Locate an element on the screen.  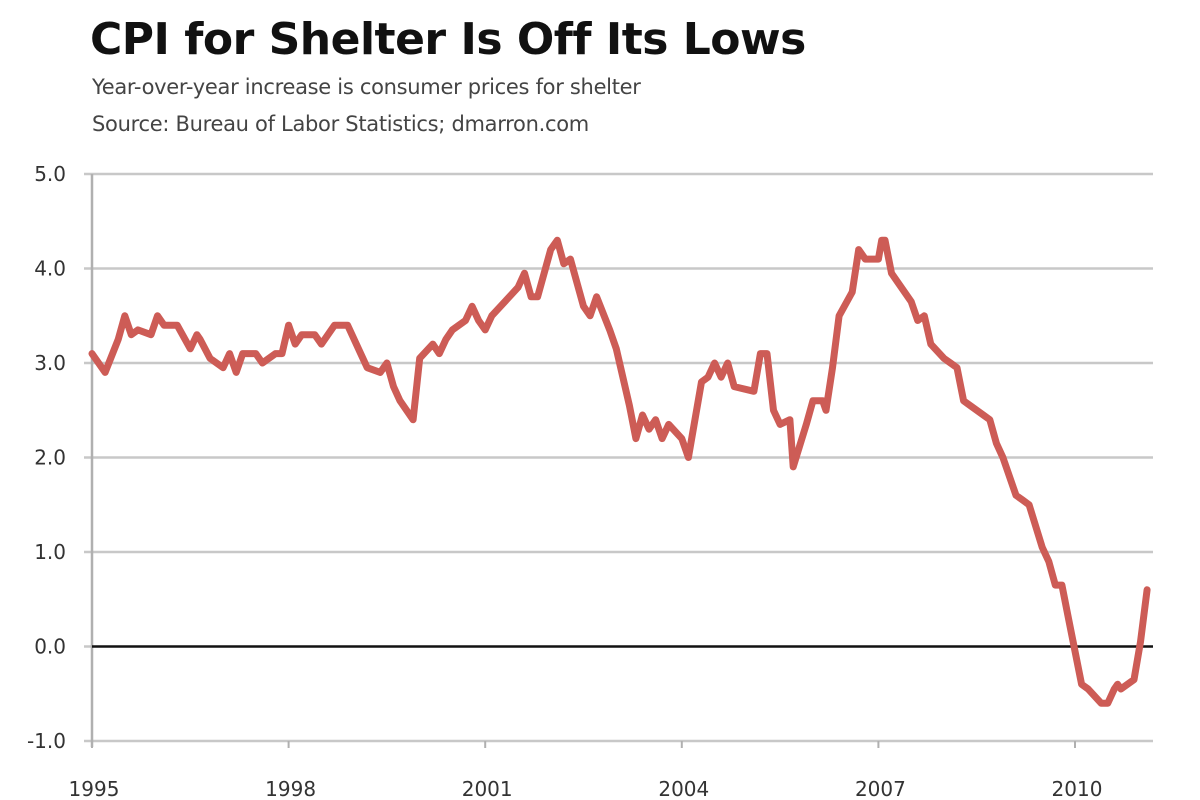
y-axis: 5.0 4.0 3.0 2.0 1.0 0.0 -1.0 is located at coordinates (60, 457).